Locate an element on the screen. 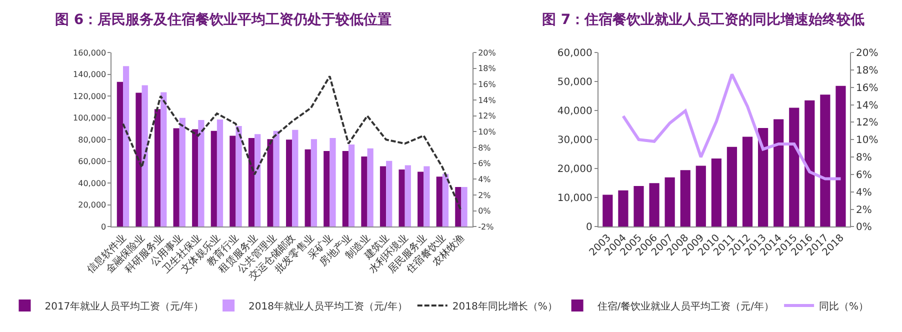  legend-label: 2017年就业人员平均工资（元/年） is located at coordinates (124, 306).